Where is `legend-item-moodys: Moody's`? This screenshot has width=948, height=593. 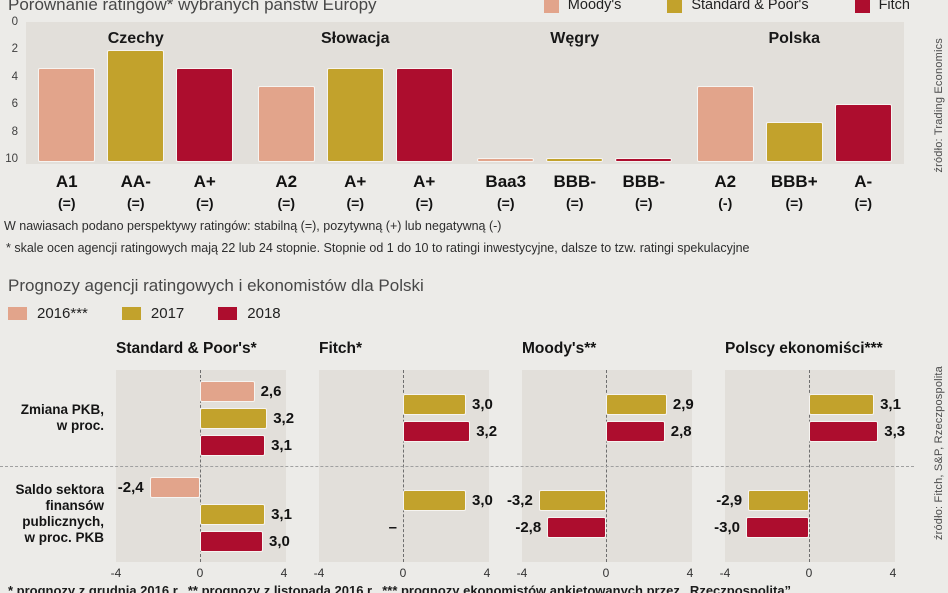
legend-item-moodys: Moody's is located at coordinates (582, 6).